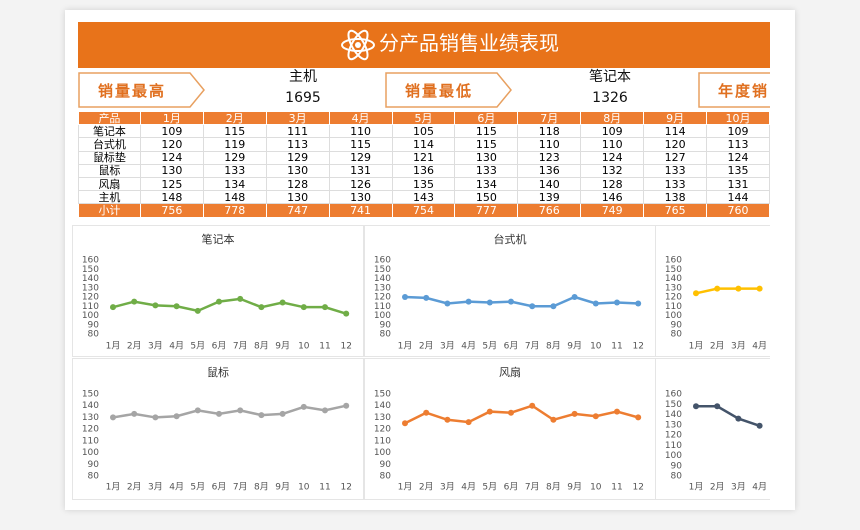 The height and width of the screenshot is (530, 860). I want to click on chart-title: 鼠标, so click(218, 372).